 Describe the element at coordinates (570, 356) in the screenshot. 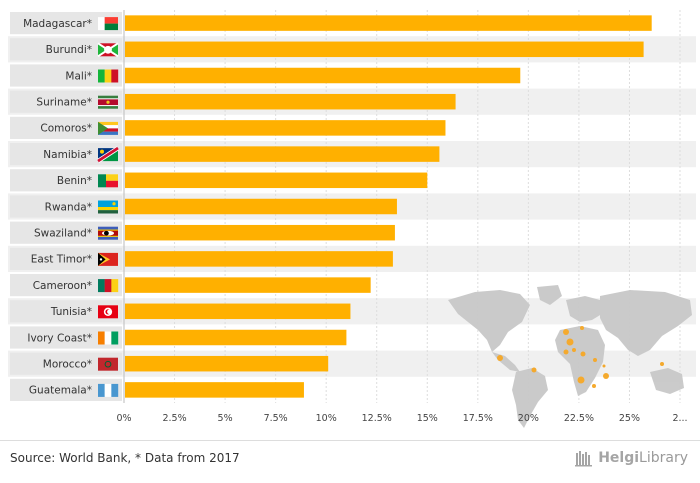

I see `world-map` at that location.